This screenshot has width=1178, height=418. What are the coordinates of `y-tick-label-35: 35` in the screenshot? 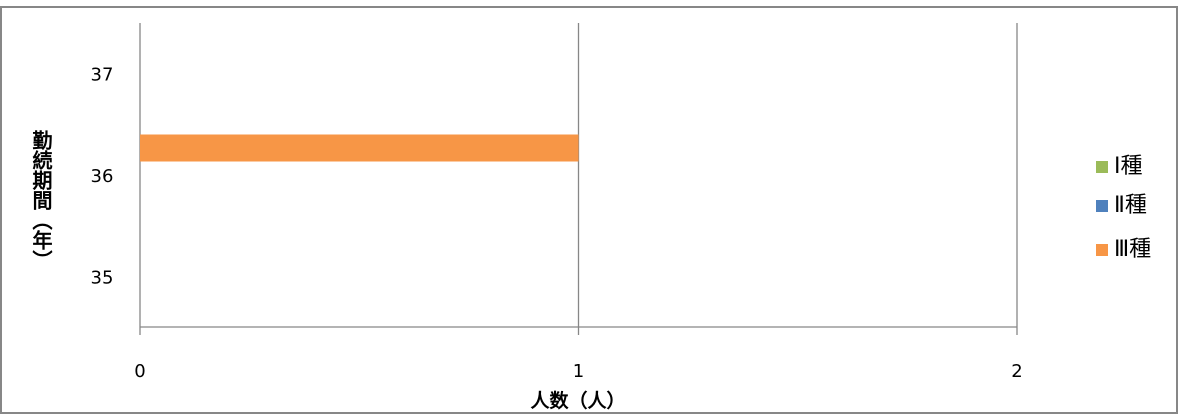 It's located at (102, 277).